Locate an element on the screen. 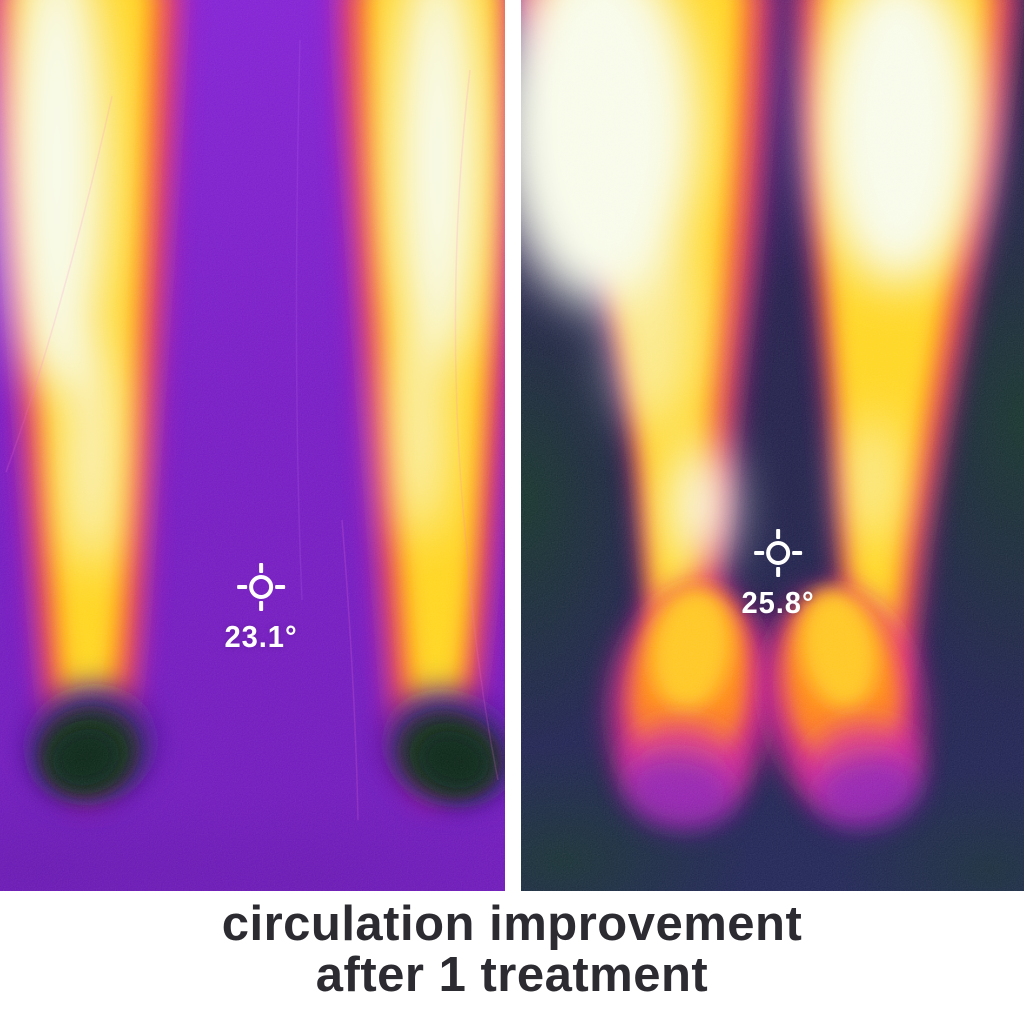 The image size is (1024, 1024). caption-line-1: circulation improvement is located at coordinates (512, 924).